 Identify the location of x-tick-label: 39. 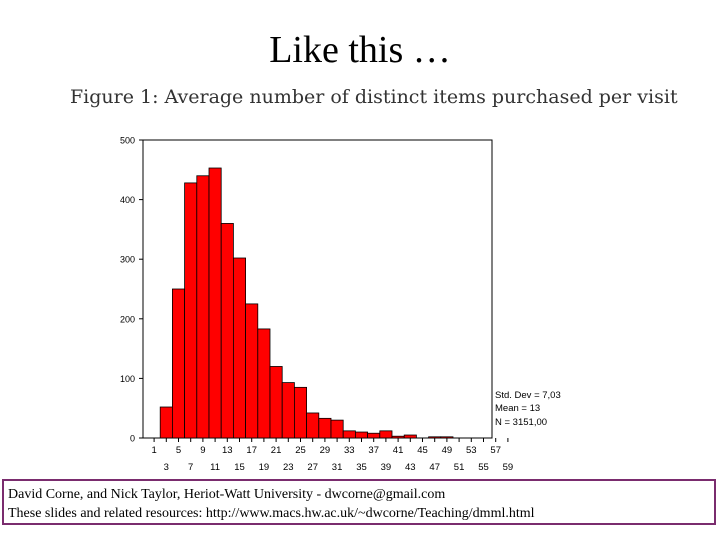
(386, 467).